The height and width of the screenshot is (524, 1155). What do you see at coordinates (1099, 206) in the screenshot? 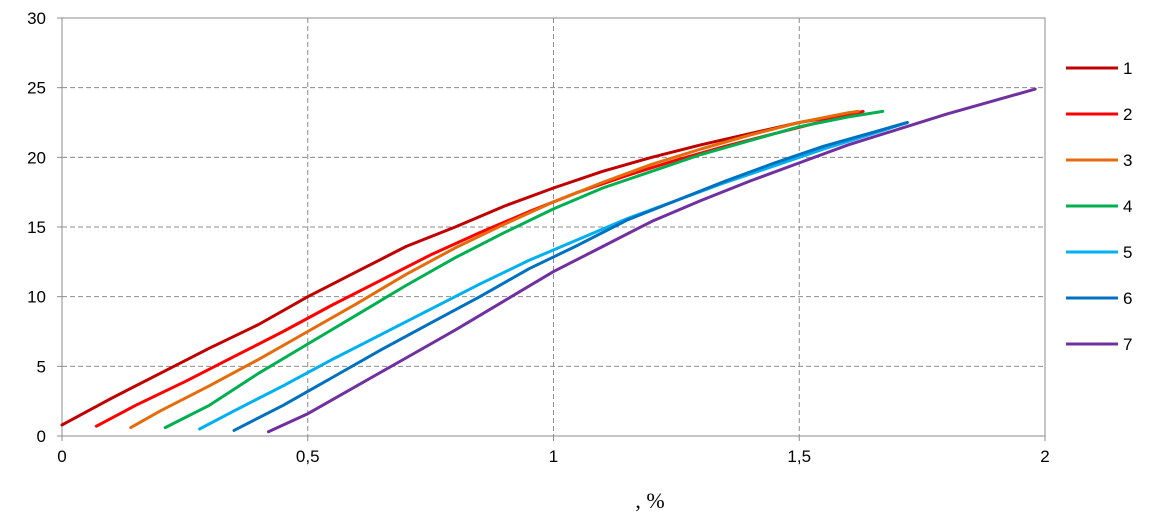
I see `legend: 1 2 3 4 5 6 7` at bounding box center [1099, 206].